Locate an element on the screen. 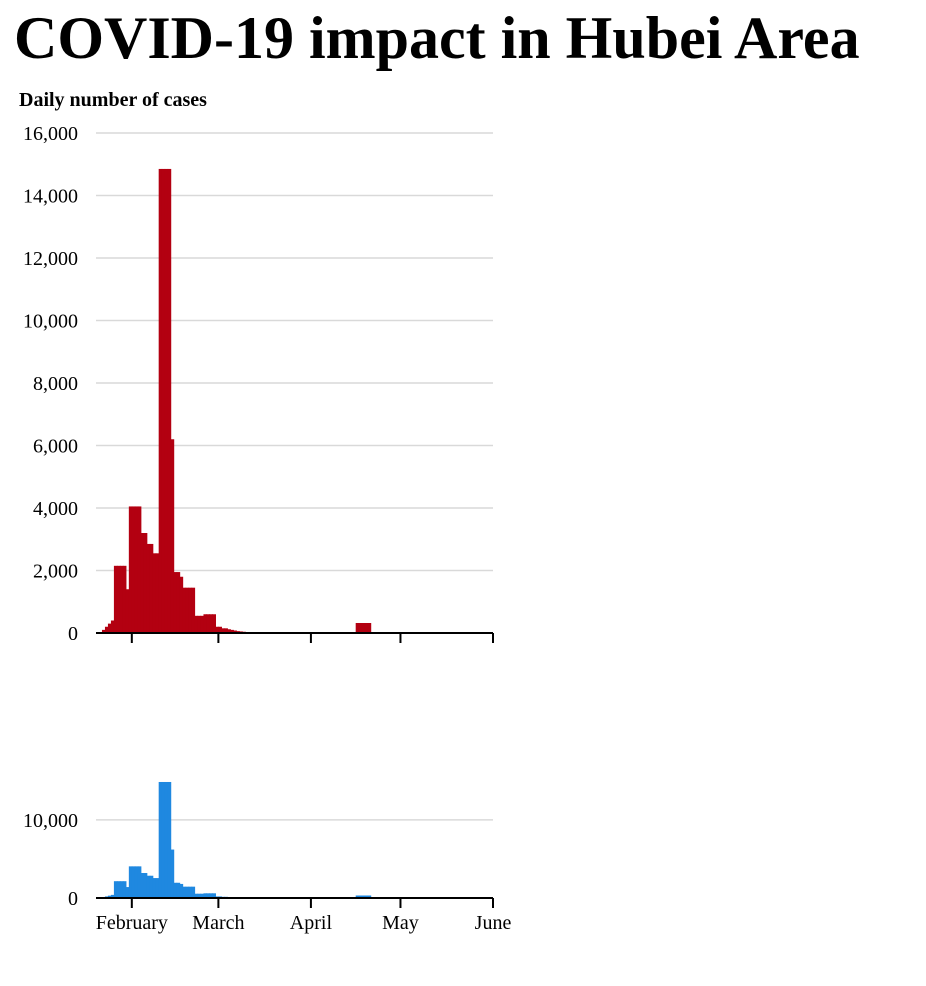 The height and width of the screenshot is (986, 926). main-y-tick-label: 2,000 is located at coordinates (55, 572).